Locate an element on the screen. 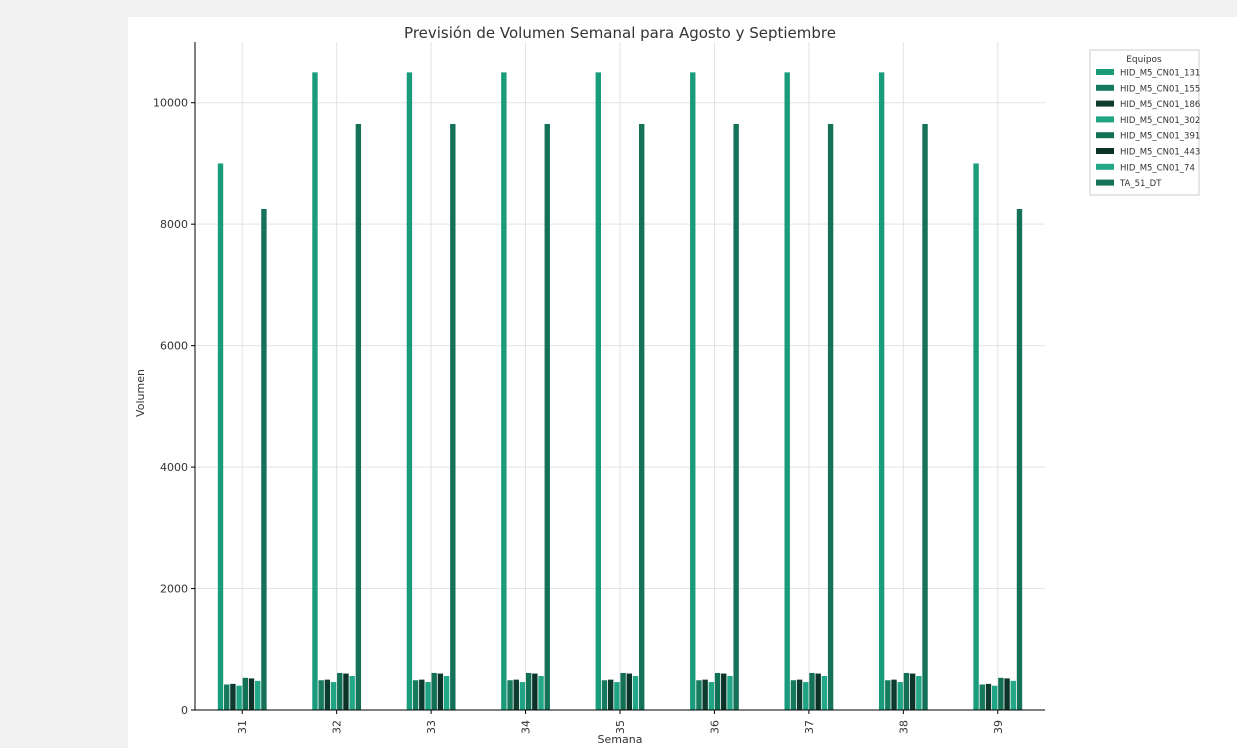 Image resolution: width=1237 pixels, height=748 pixels. legend-label: HID_M5_CN01_443 is located at coordinates (1160, 153).